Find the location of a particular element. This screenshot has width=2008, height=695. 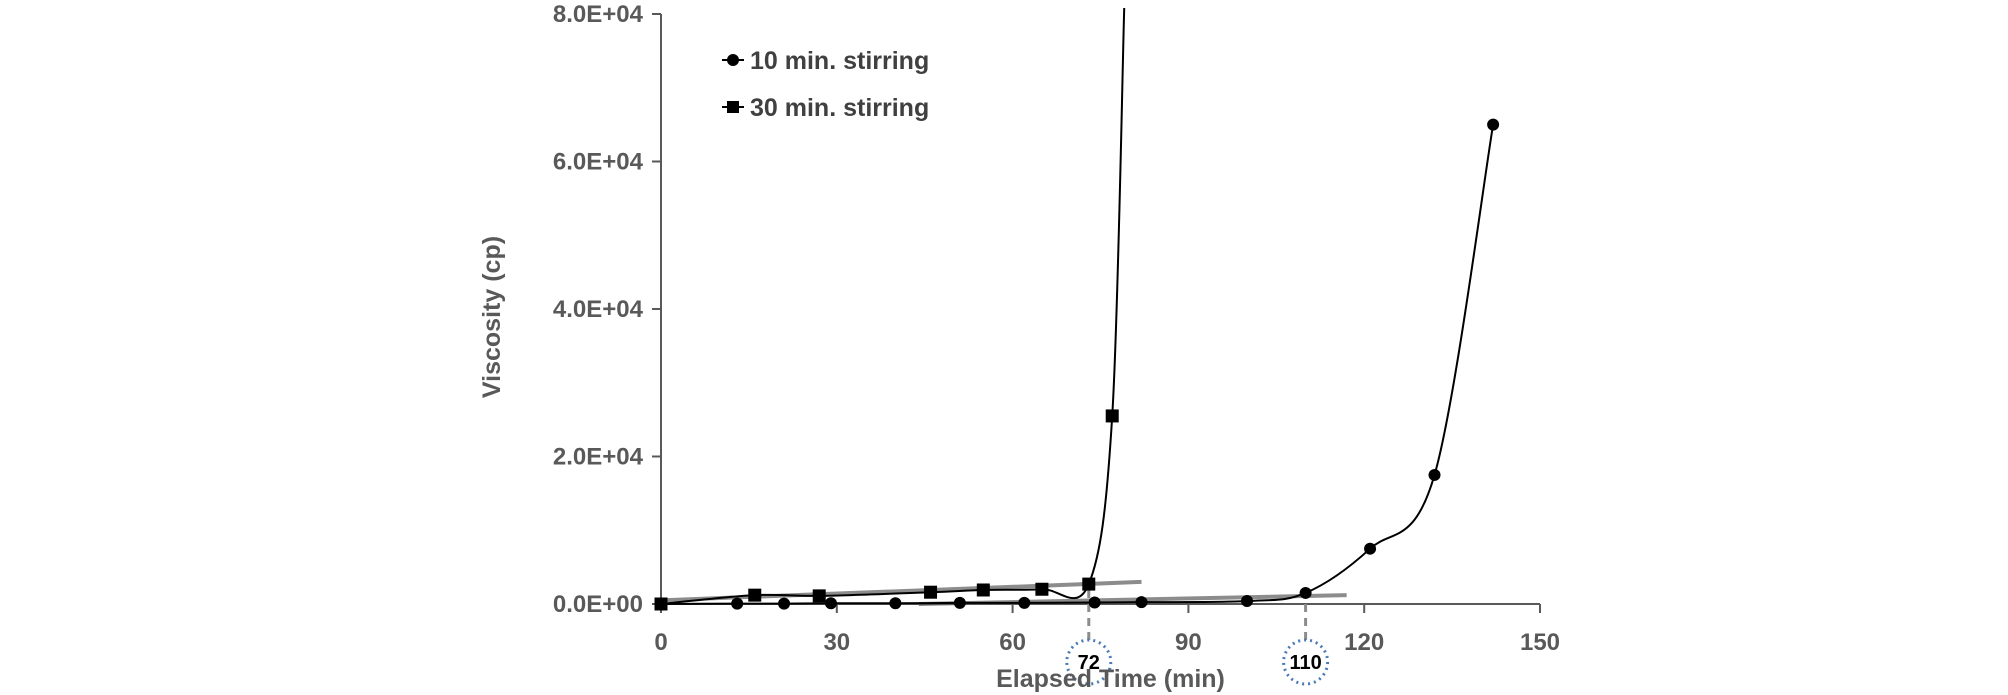

annotation-callout-label: 110 is located at coordinates (1305, 663).